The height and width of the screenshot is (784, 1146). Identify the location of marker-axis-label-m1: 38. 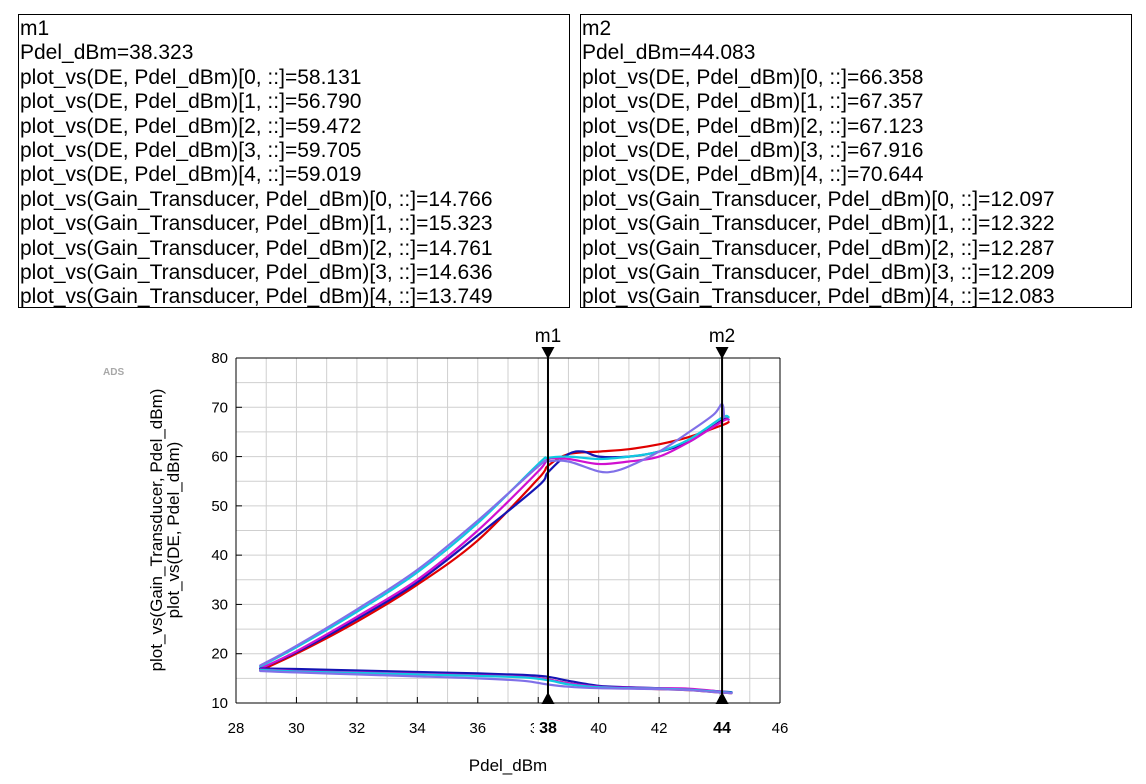
(548, 728).